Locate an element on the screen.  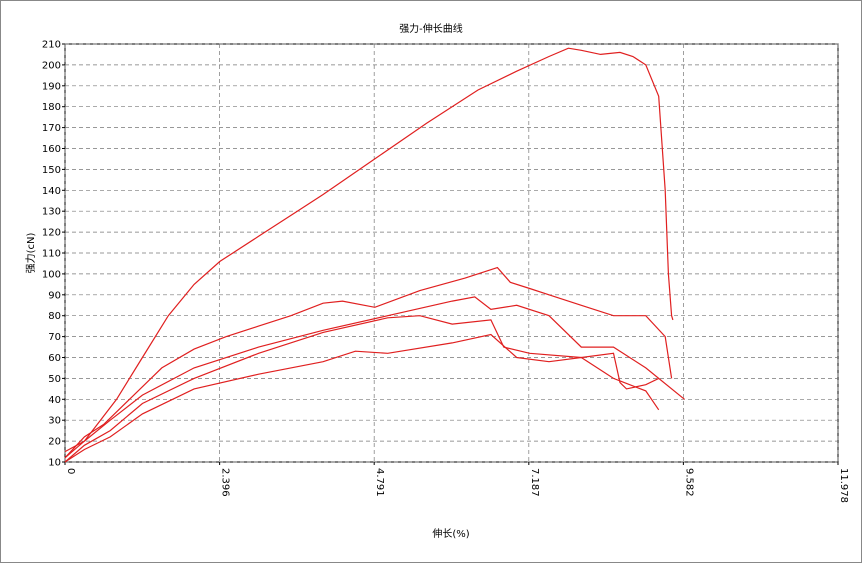
y-tick-label: 30 is located at coordinates (54, 421).